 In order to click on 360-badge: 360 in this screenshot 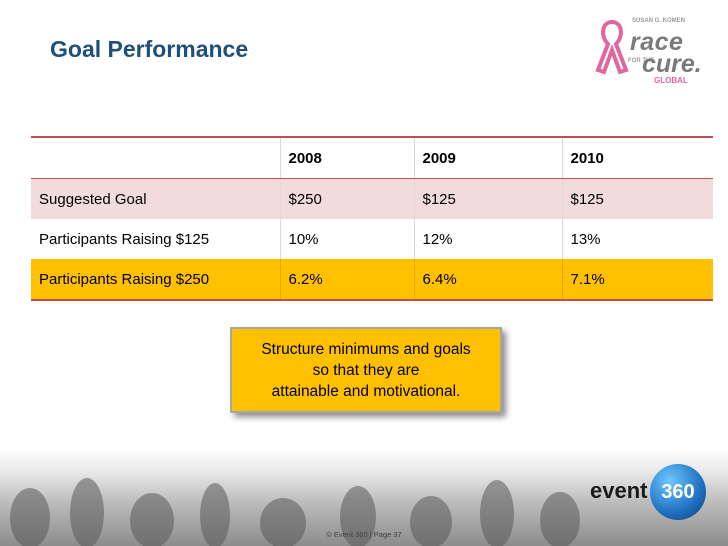, I will do `click(678, 492)`.